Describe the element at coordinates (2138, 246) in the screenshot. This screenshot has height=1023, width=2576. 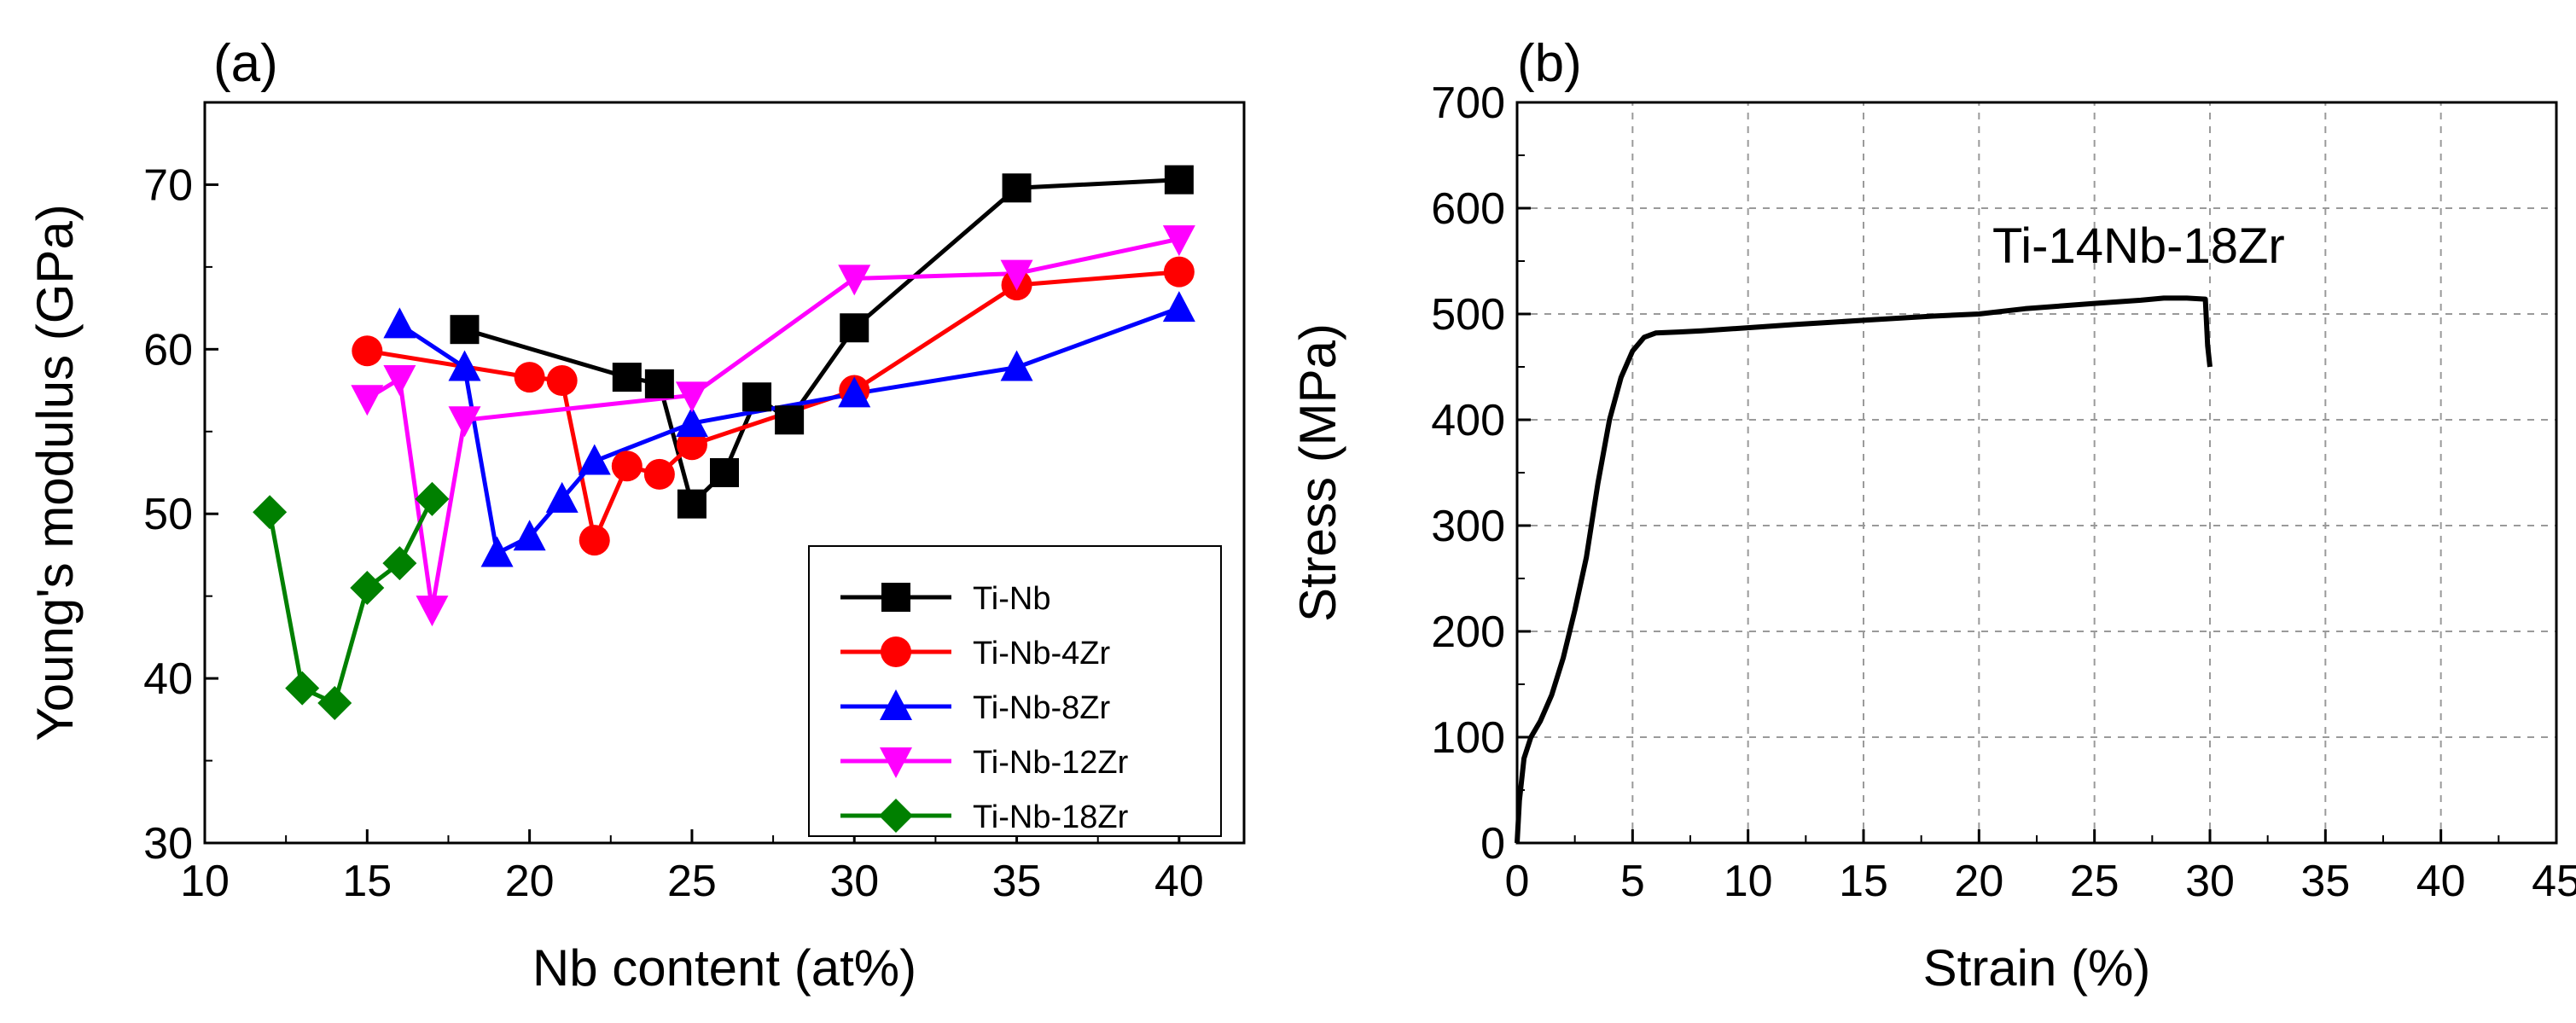
I see `panel-b-annotation: Ti-14Nb-18Zr` at that location.